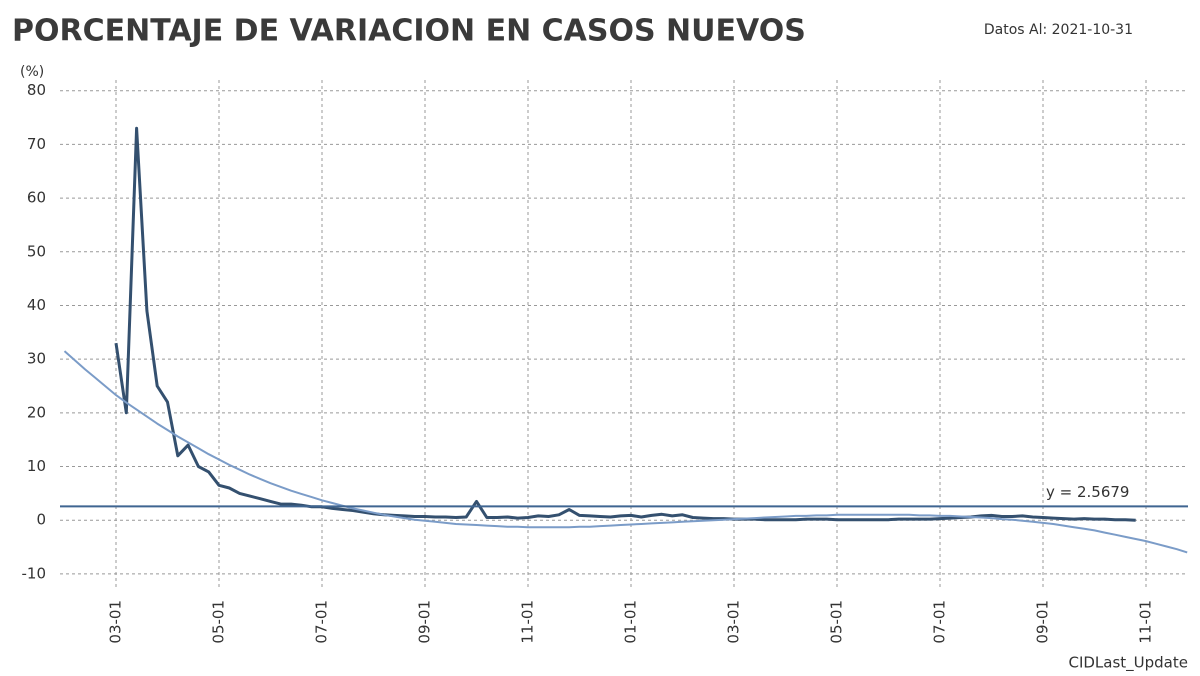  Describe the element at coordinates (36, 305) in the screenshot. I see `y-tick-label: 40` at that location.